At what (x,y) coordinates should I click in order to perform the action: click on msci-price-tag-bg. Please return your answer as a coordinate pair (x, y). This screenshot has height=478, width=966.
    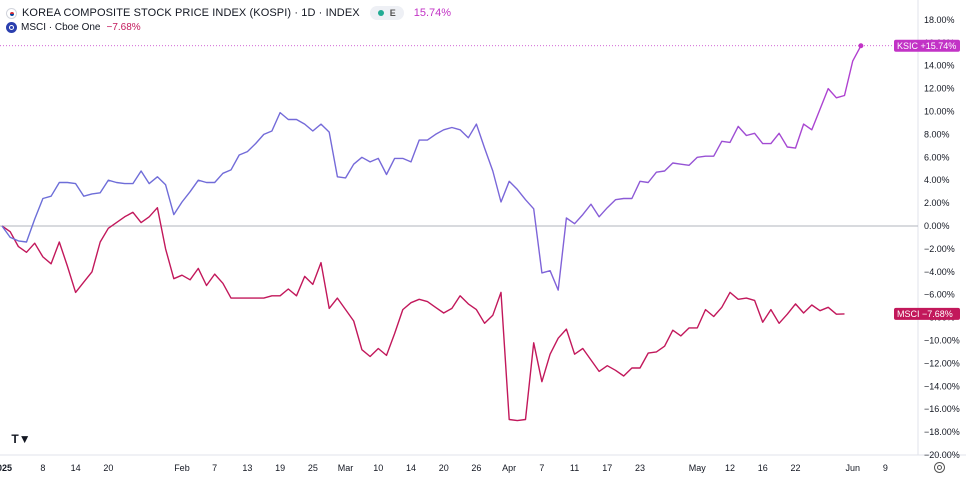
    Looking at the image, I should click on (927, 313).